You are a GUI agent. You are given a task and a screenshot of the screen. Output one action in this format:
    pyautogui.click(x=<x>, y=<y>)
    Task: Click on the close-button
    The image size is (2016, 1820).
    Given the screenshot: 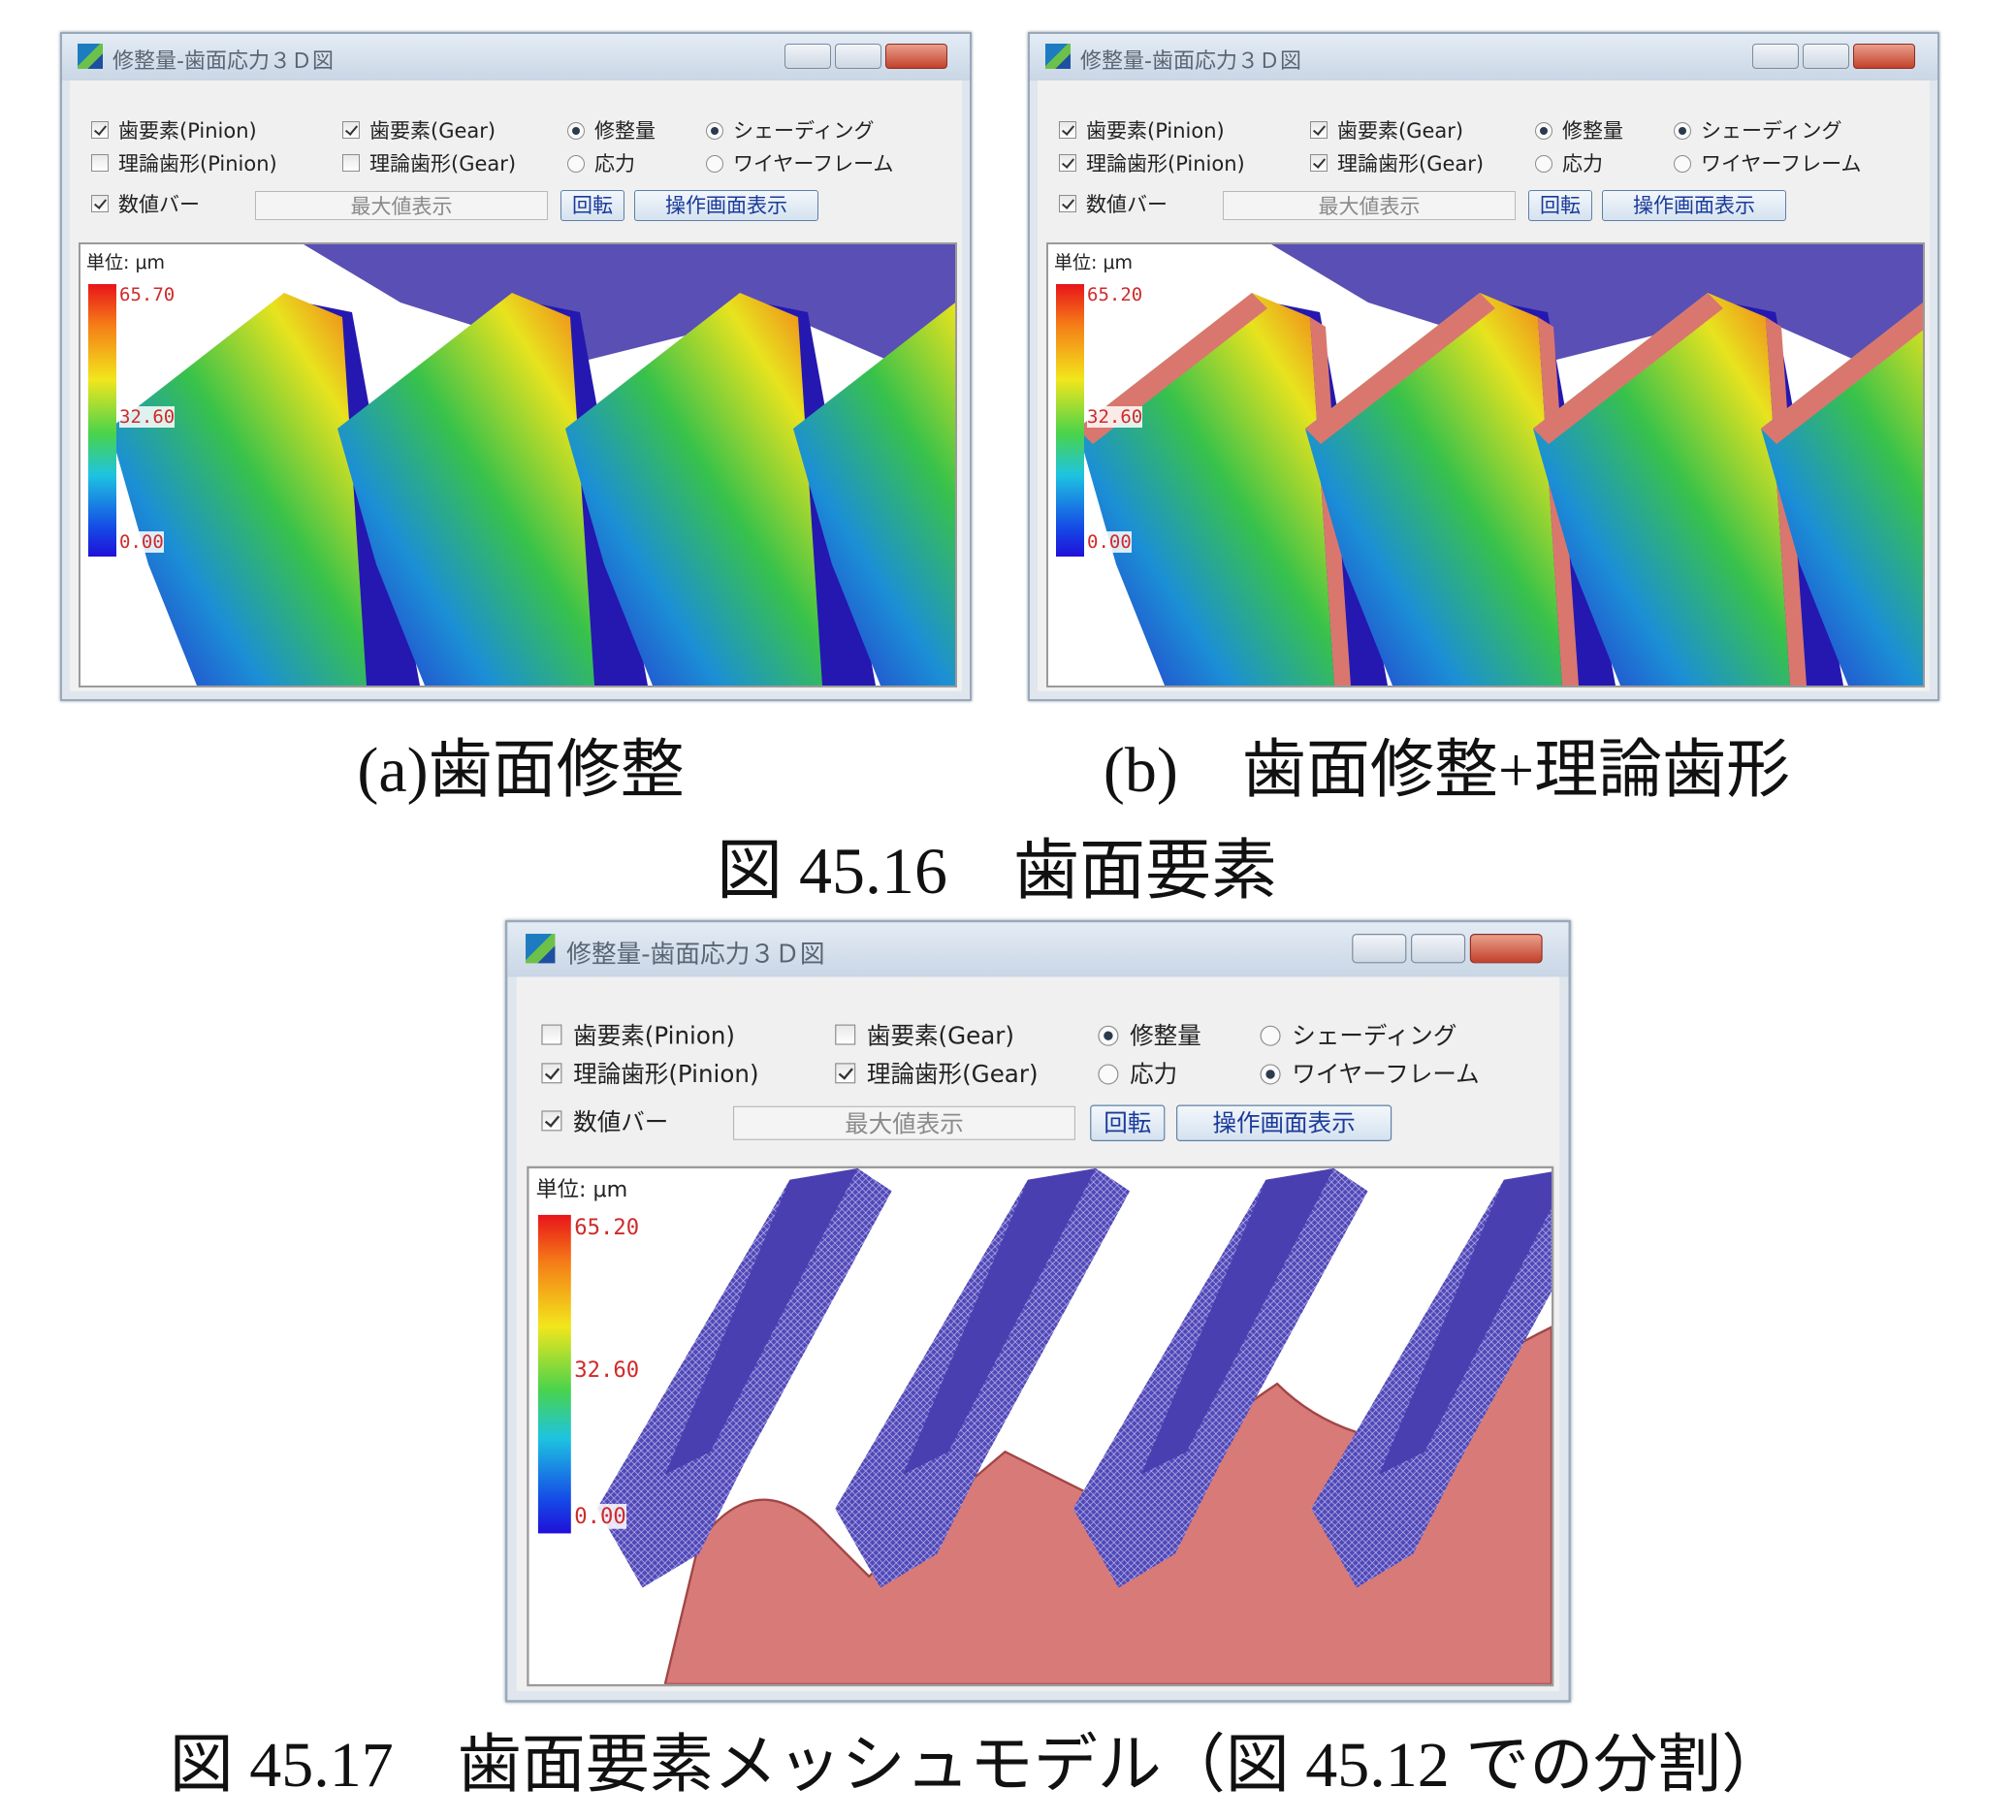 What is the action you would take?
    pyautogui.click(x=1506, y=949)
    